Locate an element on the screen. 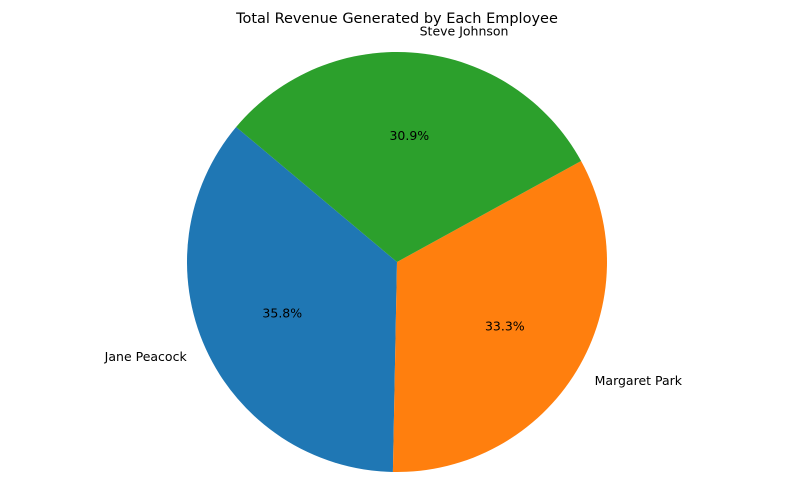  slice-percent-steve-johnson: 30.9% is located at coordinates (409, 135).